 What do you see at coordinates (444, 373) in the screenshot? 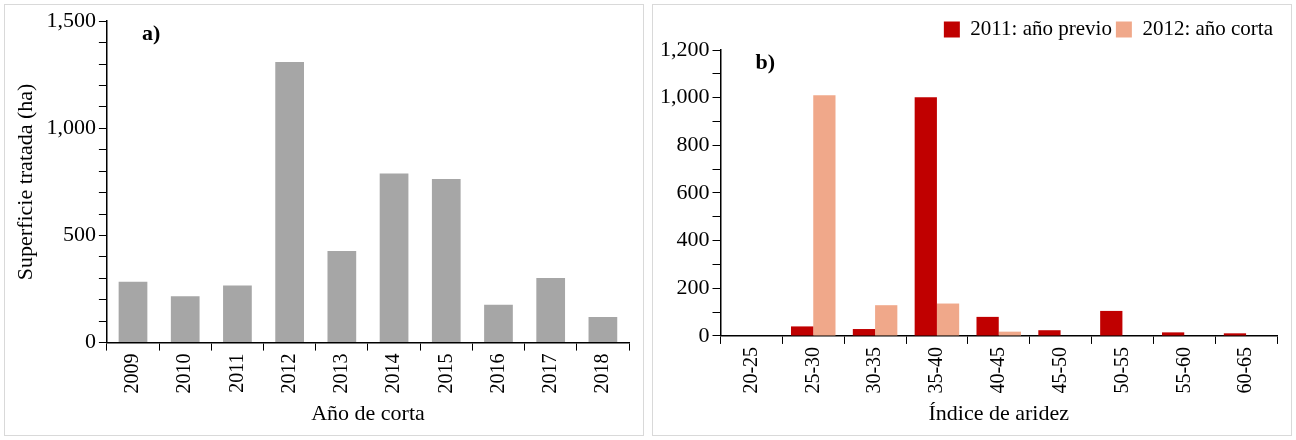
I see `x-tick-label: 2015` at bounding box center [444, 373].